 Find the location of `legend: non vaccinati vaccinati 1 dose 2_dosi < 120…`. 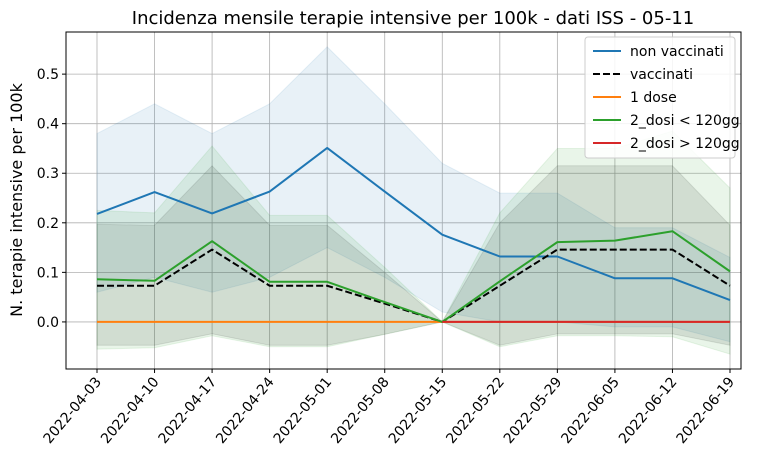

legend: non vaccinati vaccinati 1 dose 2_dosi < 120… is located at coordinates (662, 97).